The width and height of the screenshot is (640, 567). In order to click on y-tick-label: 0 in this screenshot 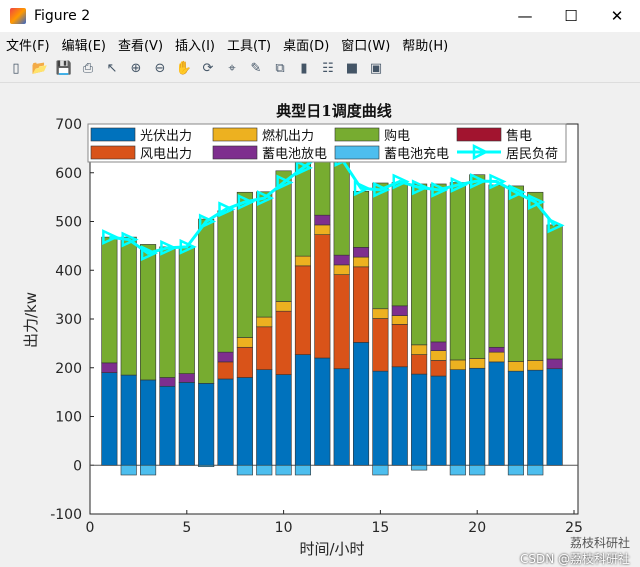, I will do `click(77, 466)`.